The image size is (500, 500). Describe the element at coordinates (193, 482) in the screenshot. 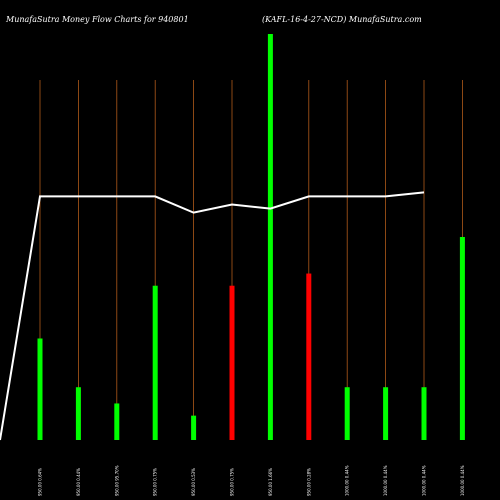

I see `x-tick-label: 950.00 0.53%` at that location.